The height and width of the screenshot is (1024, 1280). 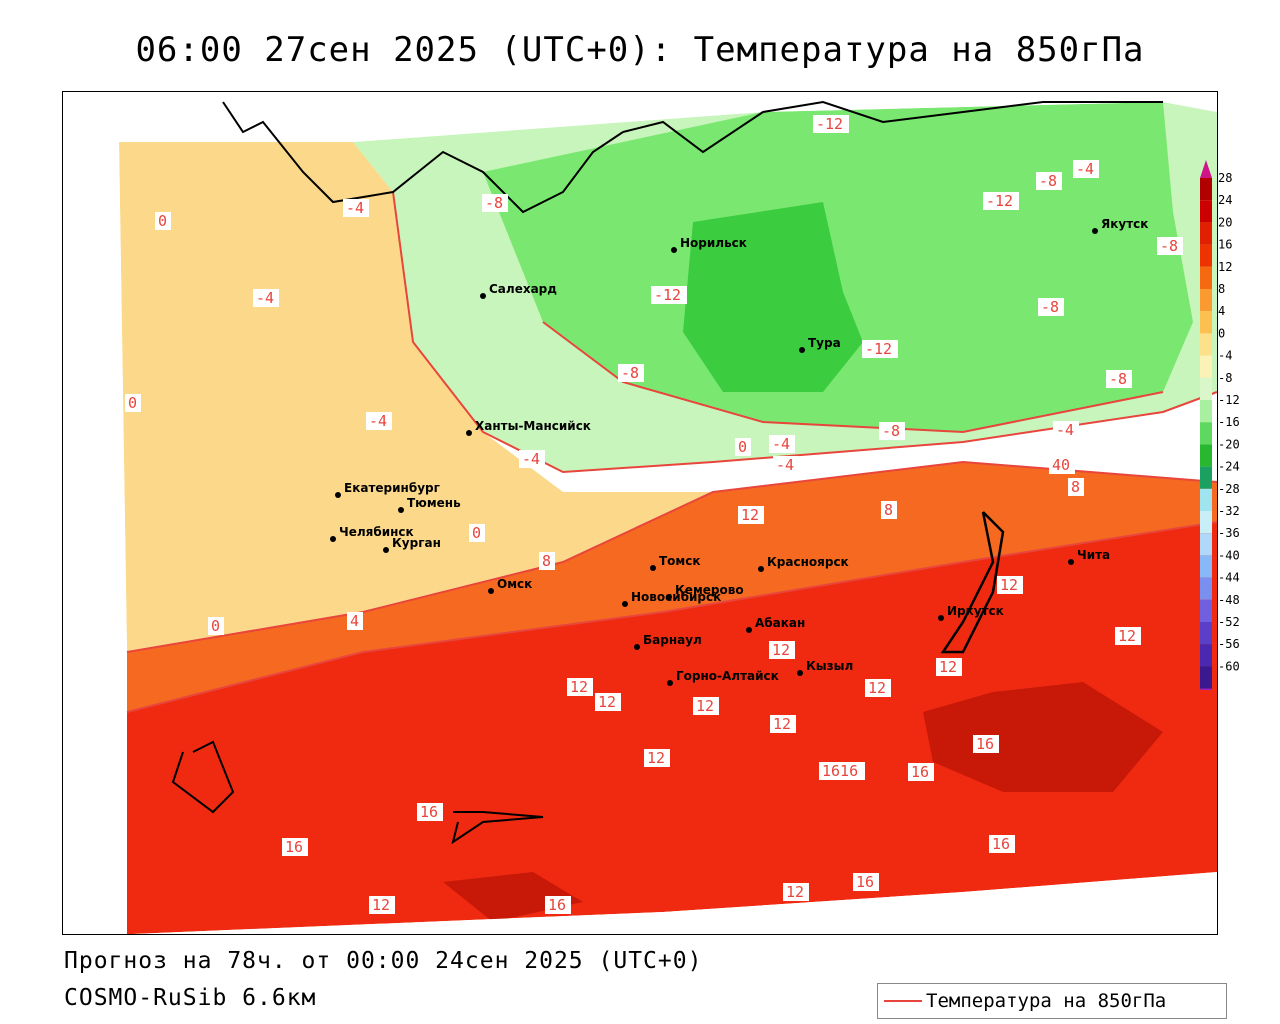 I want to click on balkhash-coast, so click(x=497, y=828).